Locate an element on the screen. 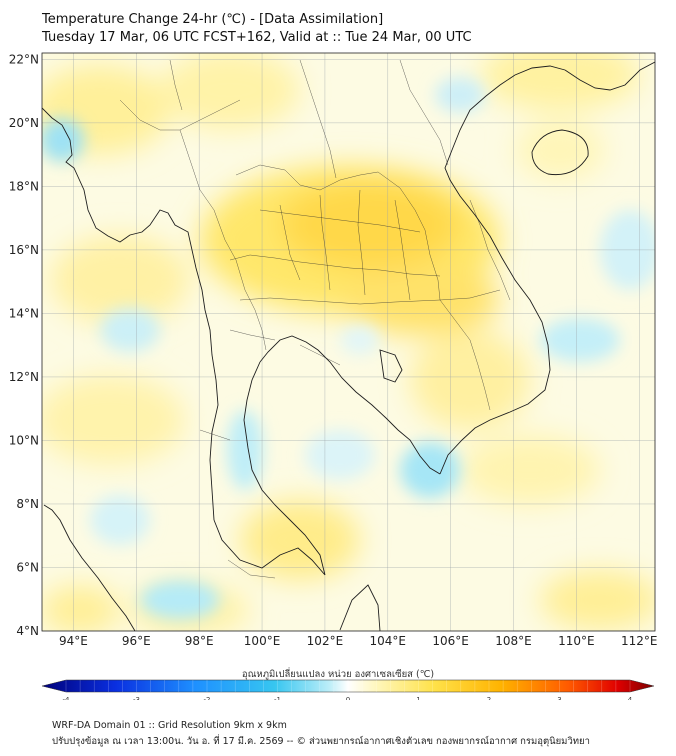 This screenshot has width=676, height=756. colorbar-bar is located at coordinates (348, 686).